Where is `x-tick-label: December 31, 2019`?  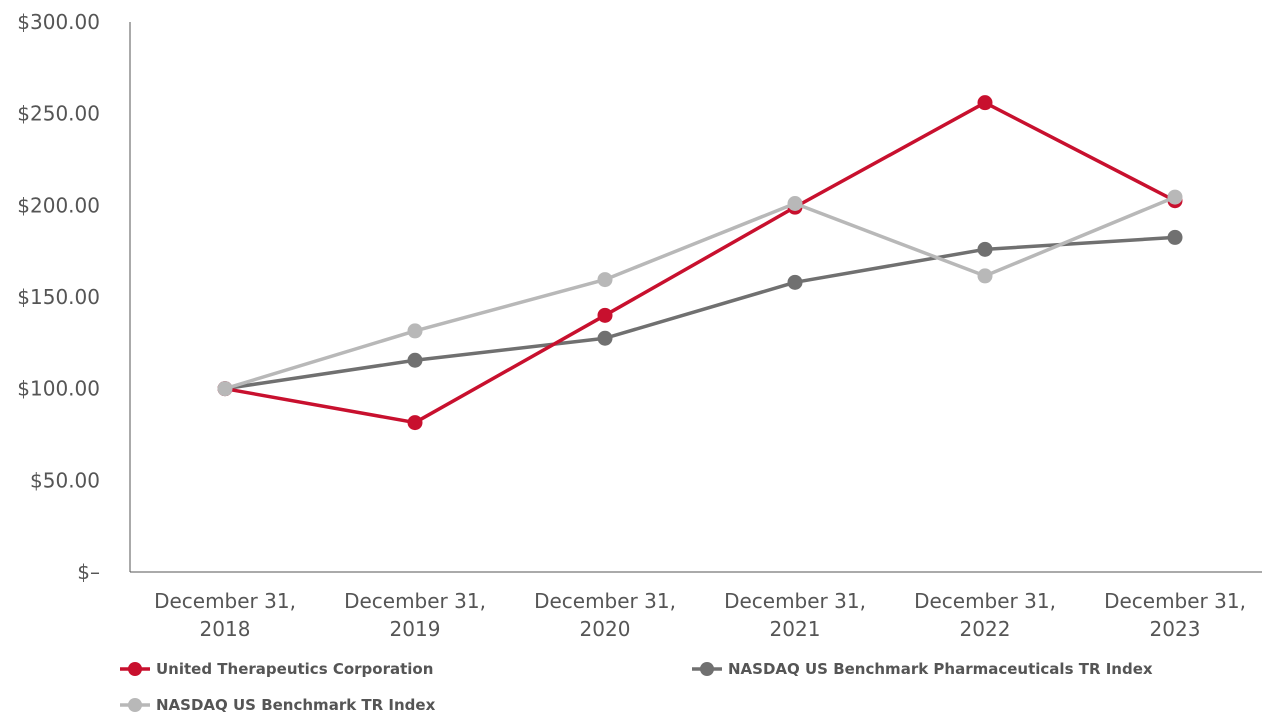
x-tick-label: December 31, 2019 is located at coordinates (415, 615).